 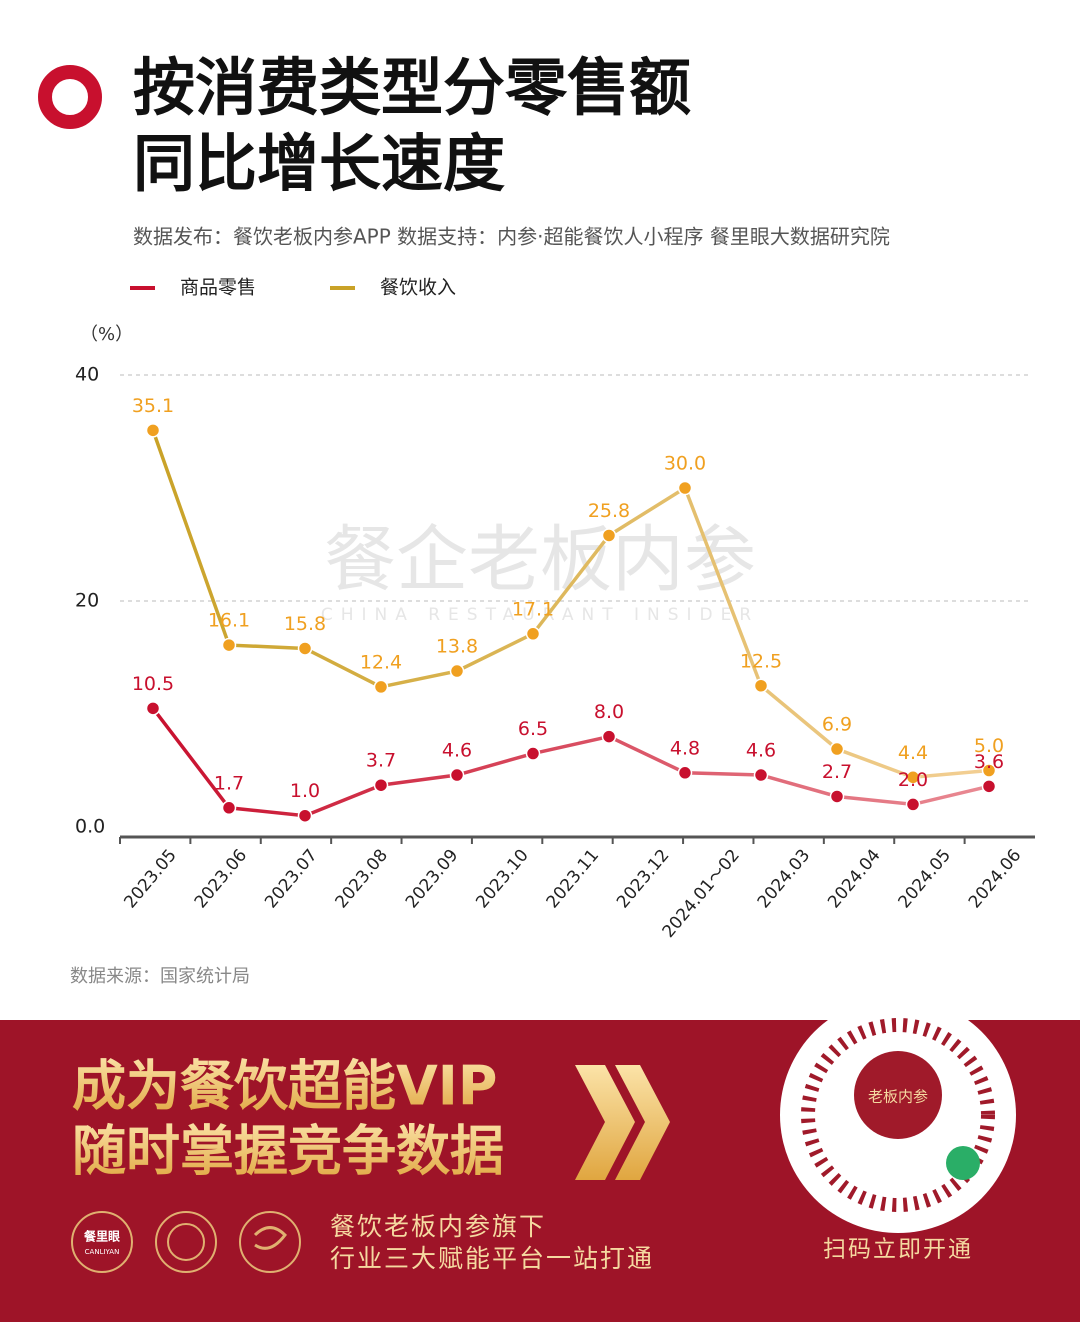 What do you see at coordinates (457, 647) in the screenshot?
I see `data-label: 13.8` at bounding box center [457, 647].